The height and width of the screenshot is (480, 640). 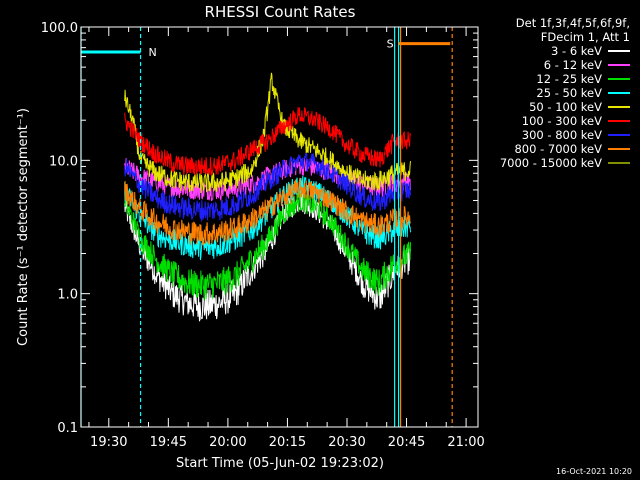 I want to click on y-tick-label-1: 1.0, so click(x=67, y=295).